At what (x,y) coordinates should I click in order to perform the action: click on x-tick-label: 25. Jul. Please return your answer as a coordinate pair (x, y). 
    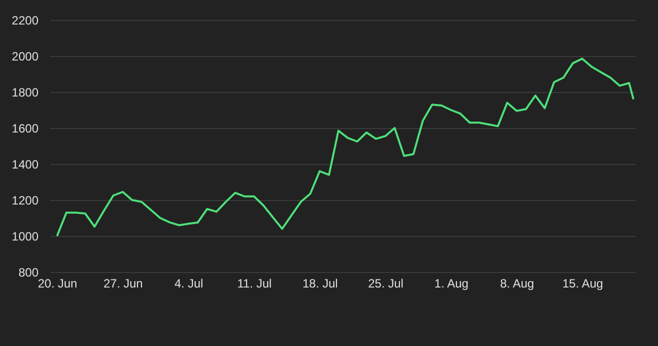
    Looking at the image, I should click on (386, 283).